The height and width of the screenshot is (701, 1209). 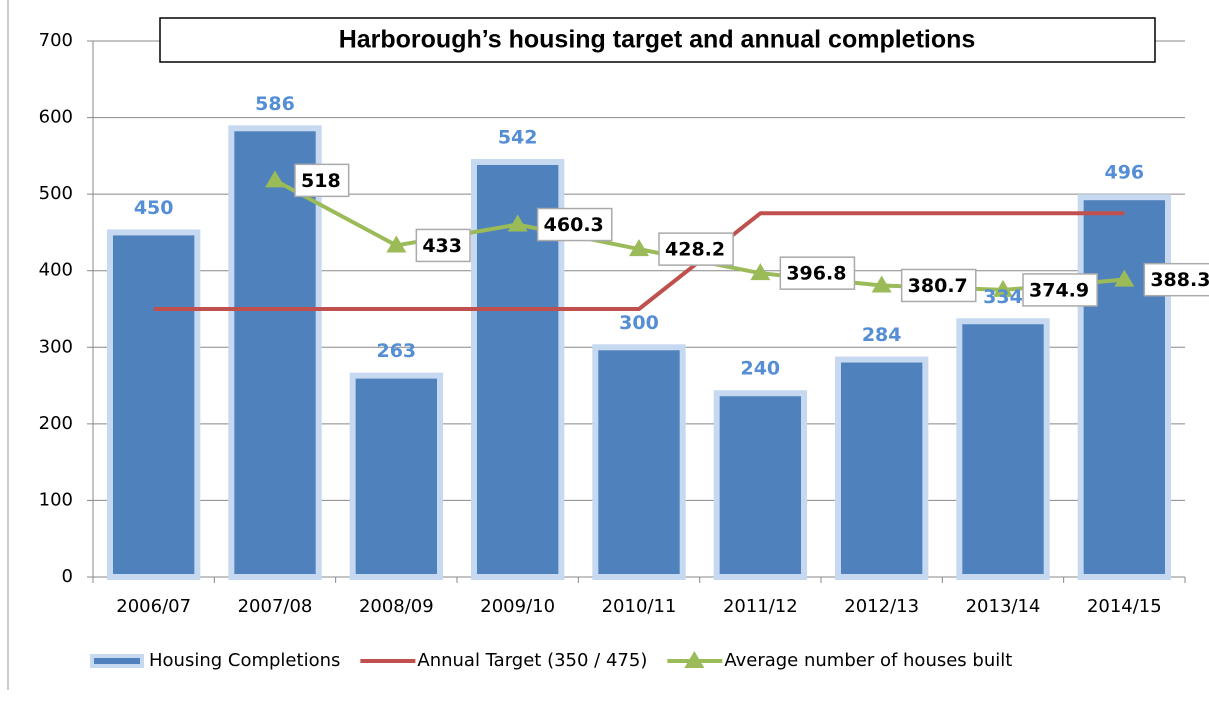 I want to click on data-label: 496, so click(x=1124, y=173).